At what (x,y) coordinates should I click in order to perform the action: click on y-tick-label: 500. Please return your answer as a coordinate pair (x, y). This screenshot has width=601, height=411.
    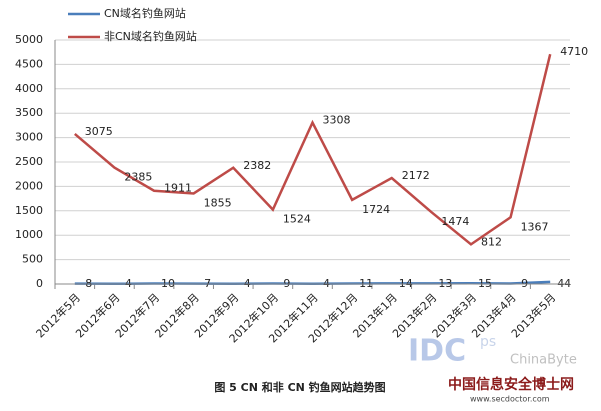
    Looking at the image, I should click on (32, 259).